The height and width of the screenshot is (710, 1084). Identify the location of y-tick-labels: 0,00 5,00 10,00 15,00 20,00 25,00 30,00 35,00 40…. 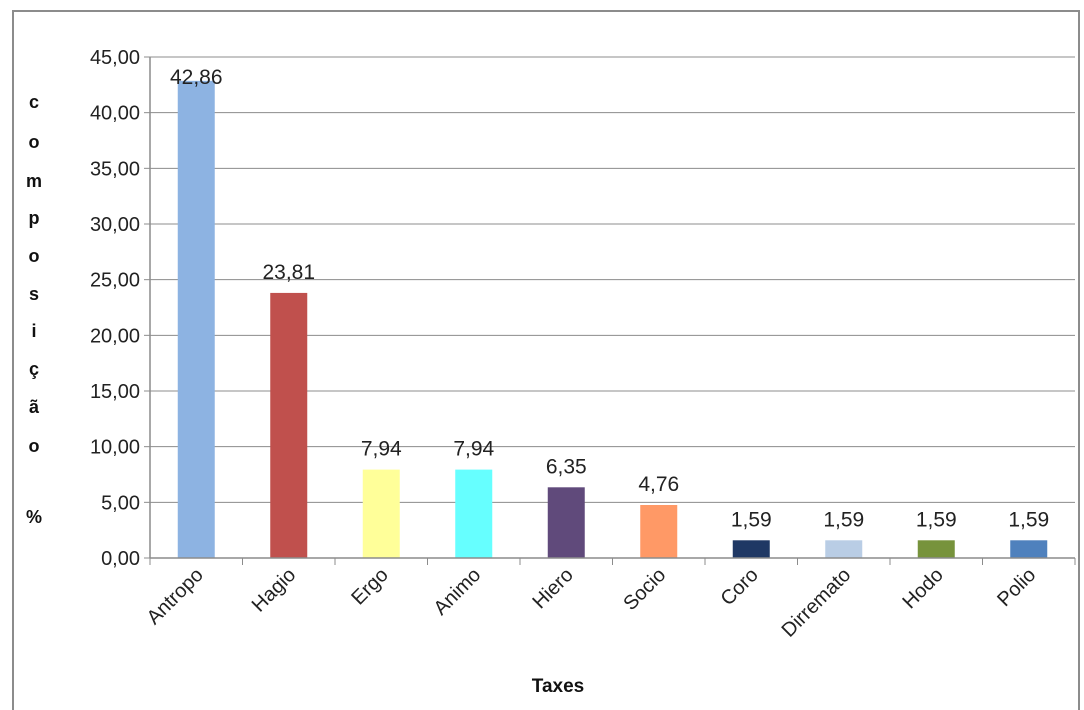
(115, 308).